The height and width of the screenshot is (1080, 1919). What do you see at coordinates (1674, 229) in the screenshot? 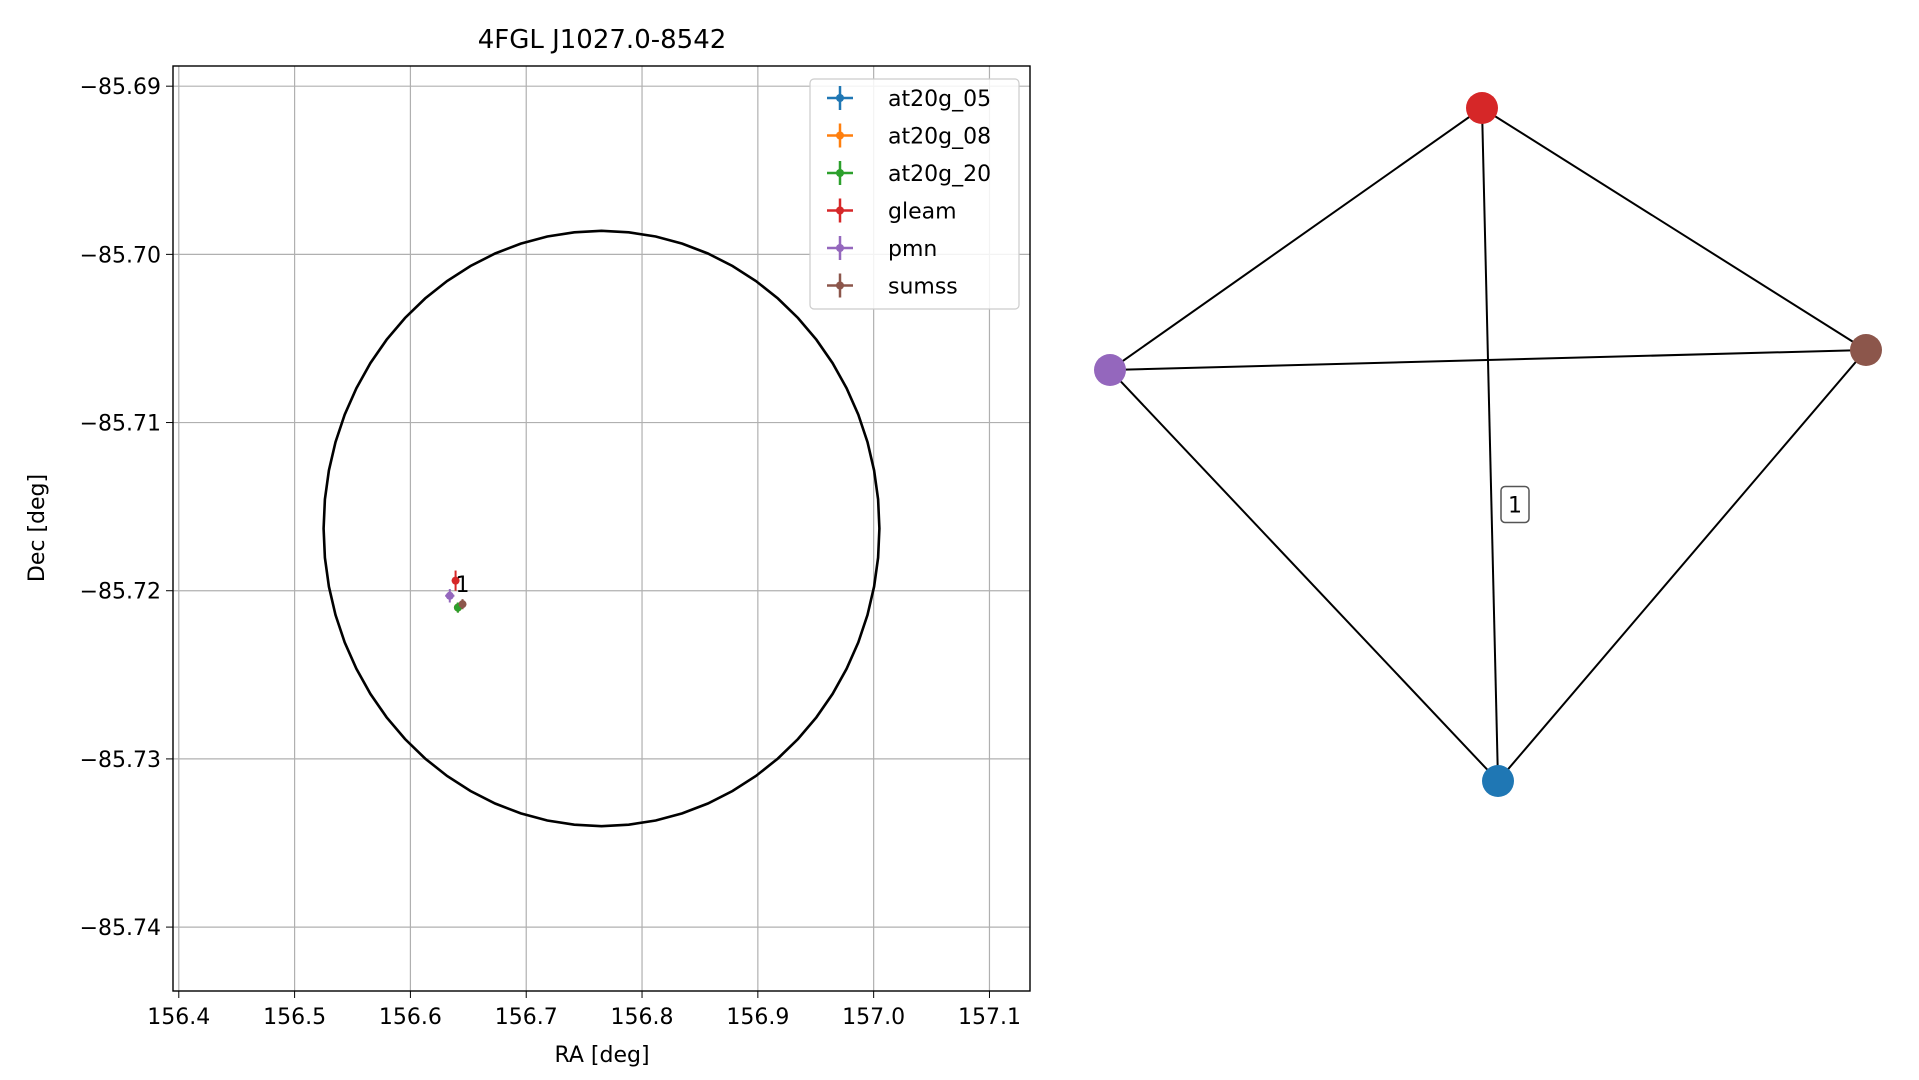
I see `edge-gleam-sumss` at bounding box center [1674, 229].